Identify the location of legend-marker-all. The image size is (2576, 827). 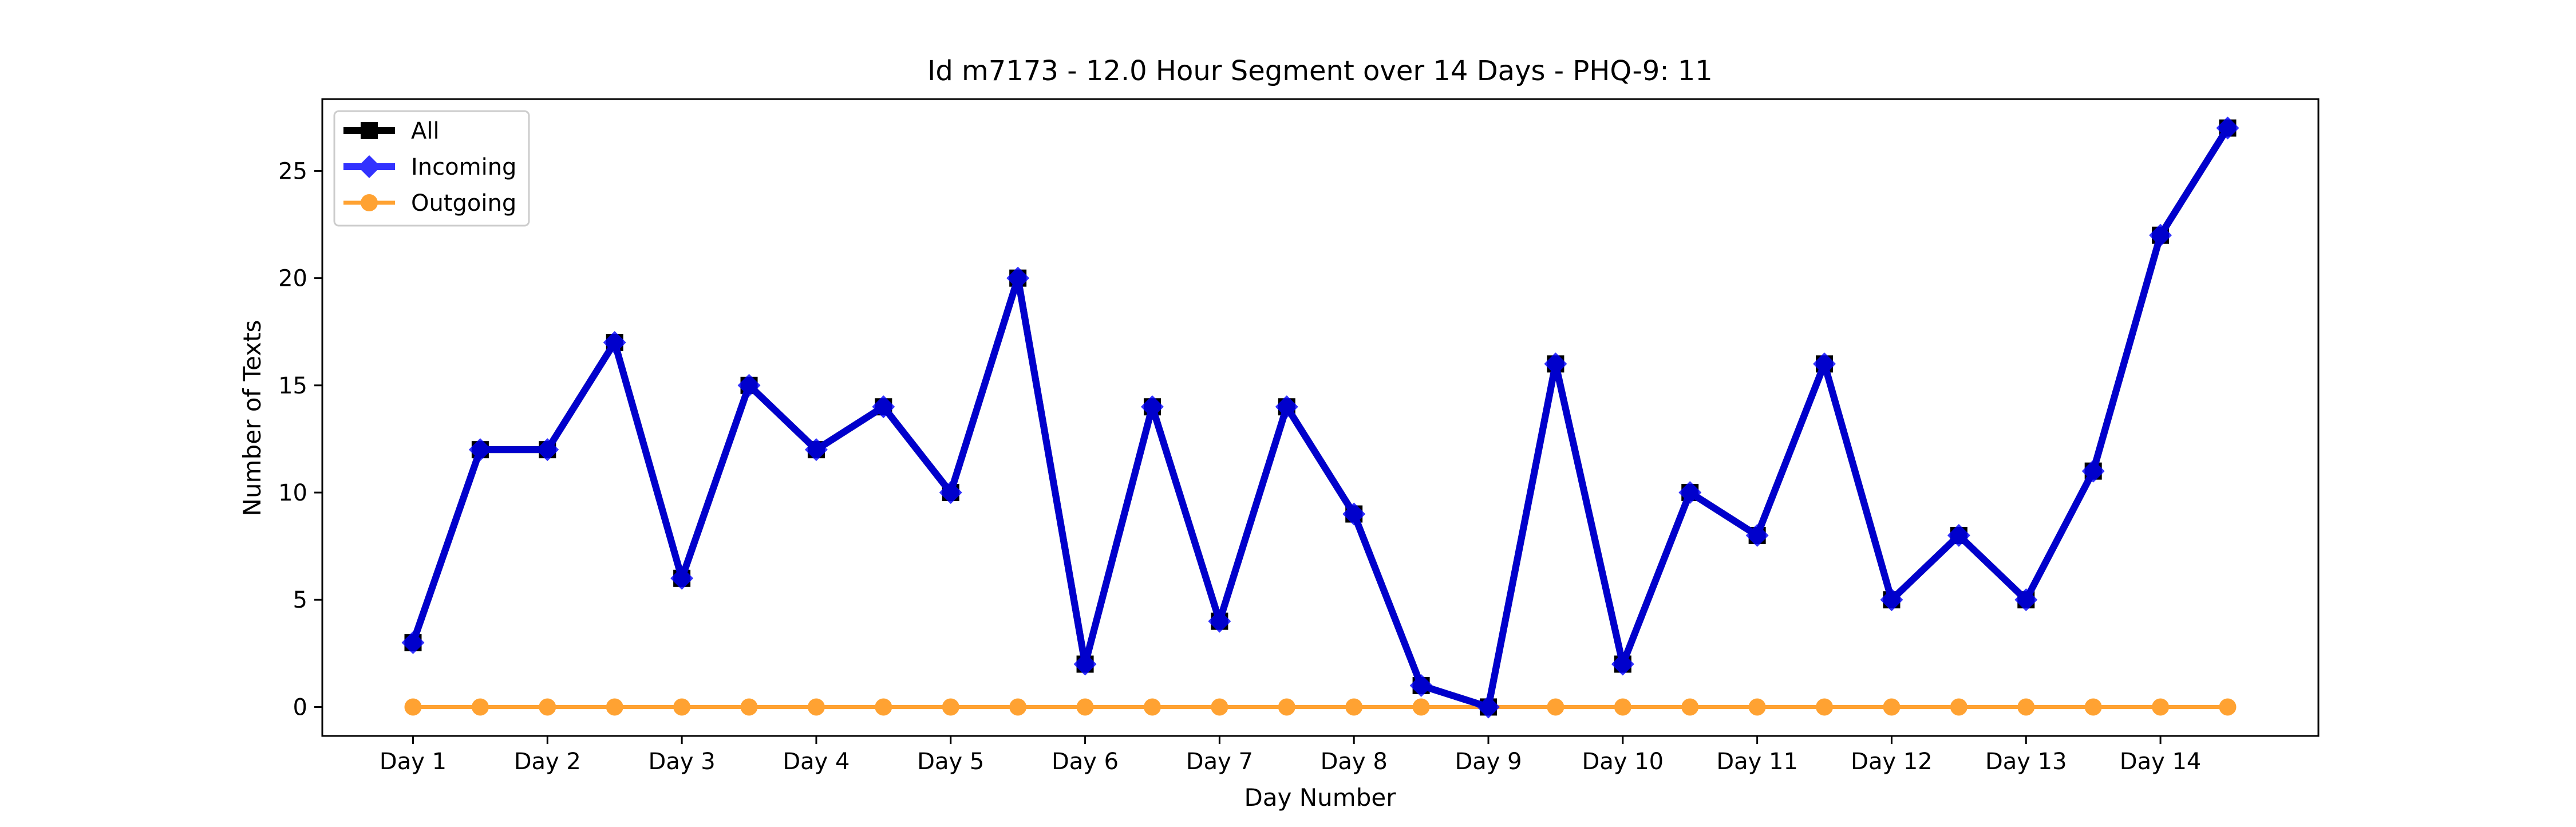
(369, 130).